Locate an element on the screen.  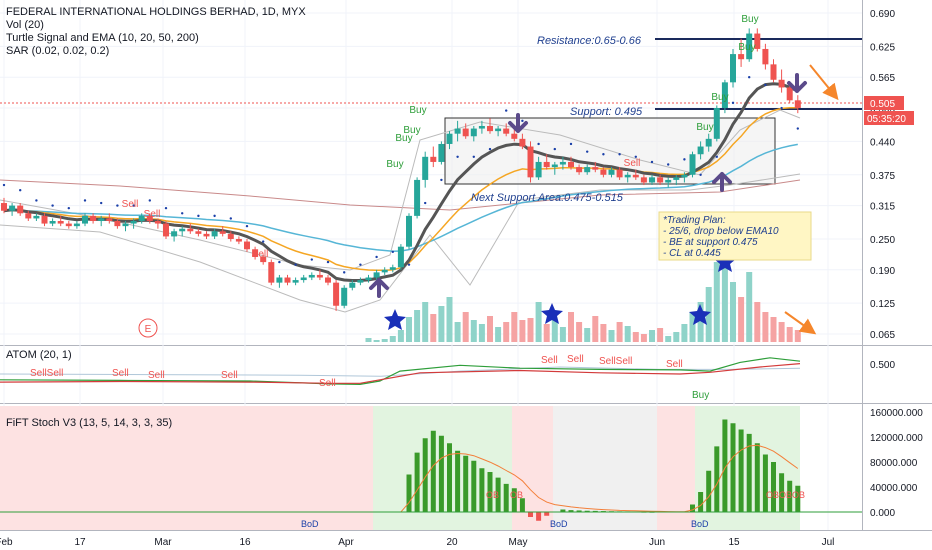
trading-plan-line: - CL at 0.445 is located at coordinates (692, 253).